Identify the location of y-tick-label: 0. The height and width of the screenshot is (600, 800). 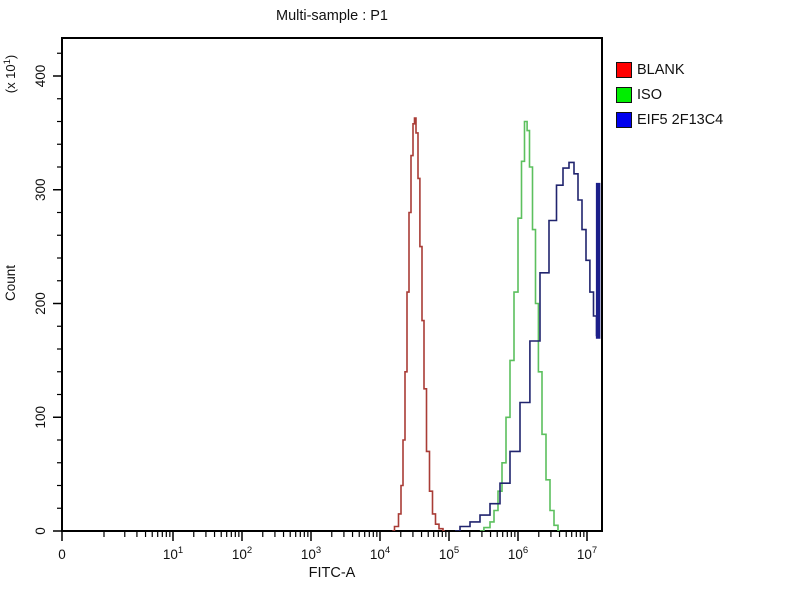
(40, 531).